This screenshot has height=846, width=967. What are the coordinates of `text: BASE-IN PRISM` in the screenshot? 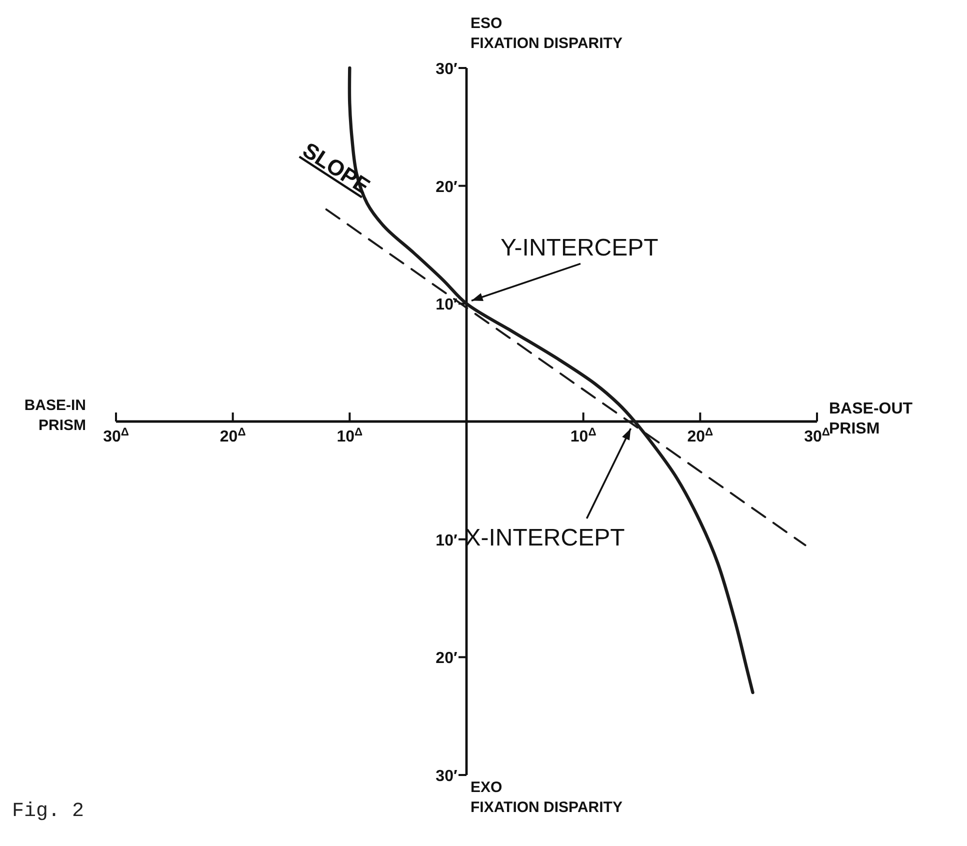 It's located at (55, 415).